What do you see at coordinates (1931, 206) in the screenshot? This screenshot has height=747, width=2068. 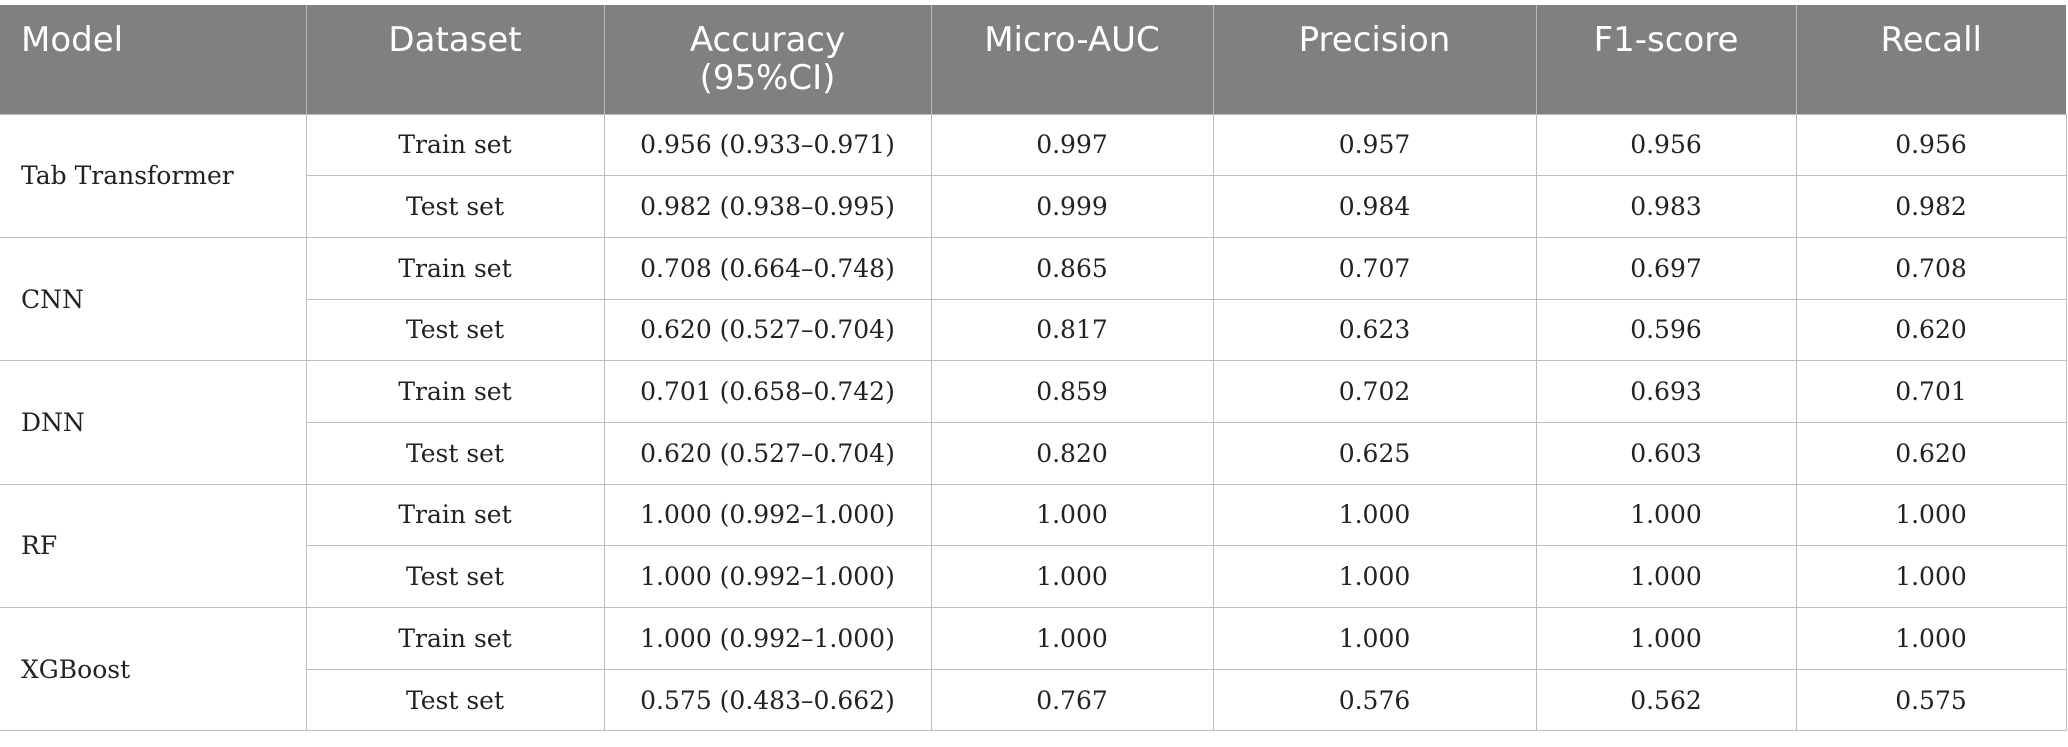 I see `recall-cell: 0.982` at bounding box center [1931, 206].